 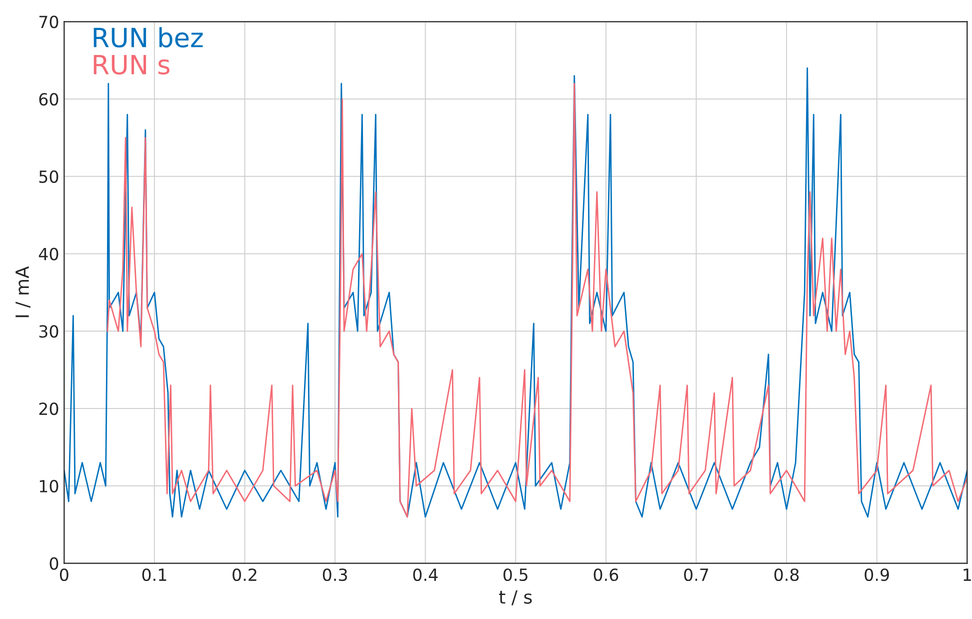 What do you see at coordinates (876, 575) in the screenshot?
I see `x-tick-label: 0.9` at bounding box center [876, 575].